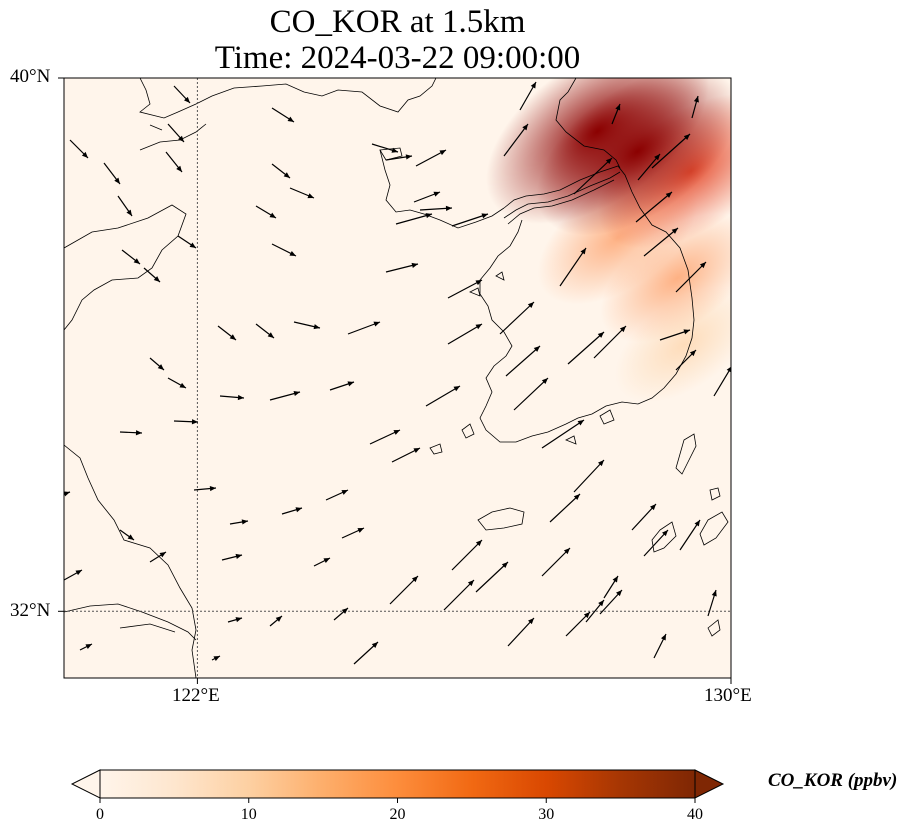  Describe the element at coordinates (30, 76) in the screenshot. I see `lat-tick-40n: 40°N` at that location.